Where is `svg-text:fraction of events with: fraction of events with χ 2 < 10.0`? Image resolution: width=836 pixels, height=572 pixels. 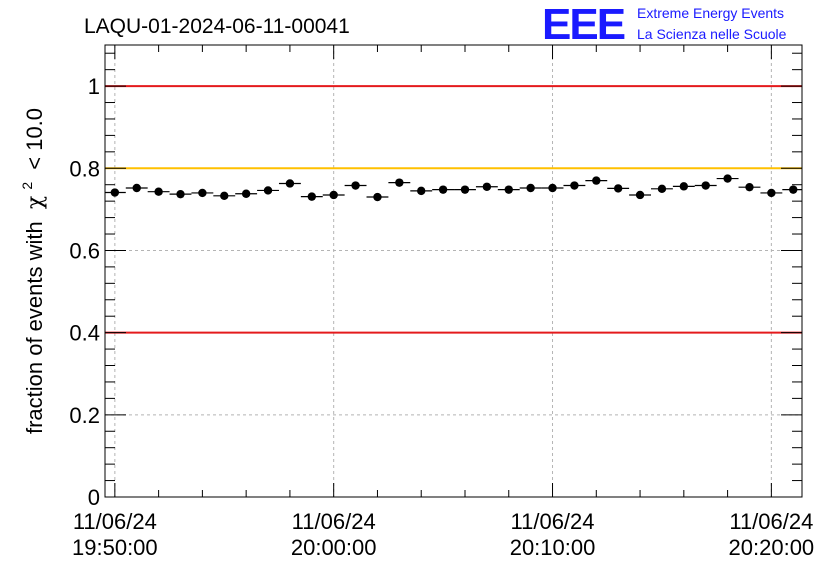 svg-text:fraction of events with: fraction of events with χ 2 < 10.0 is located at coordinates (30, 271).